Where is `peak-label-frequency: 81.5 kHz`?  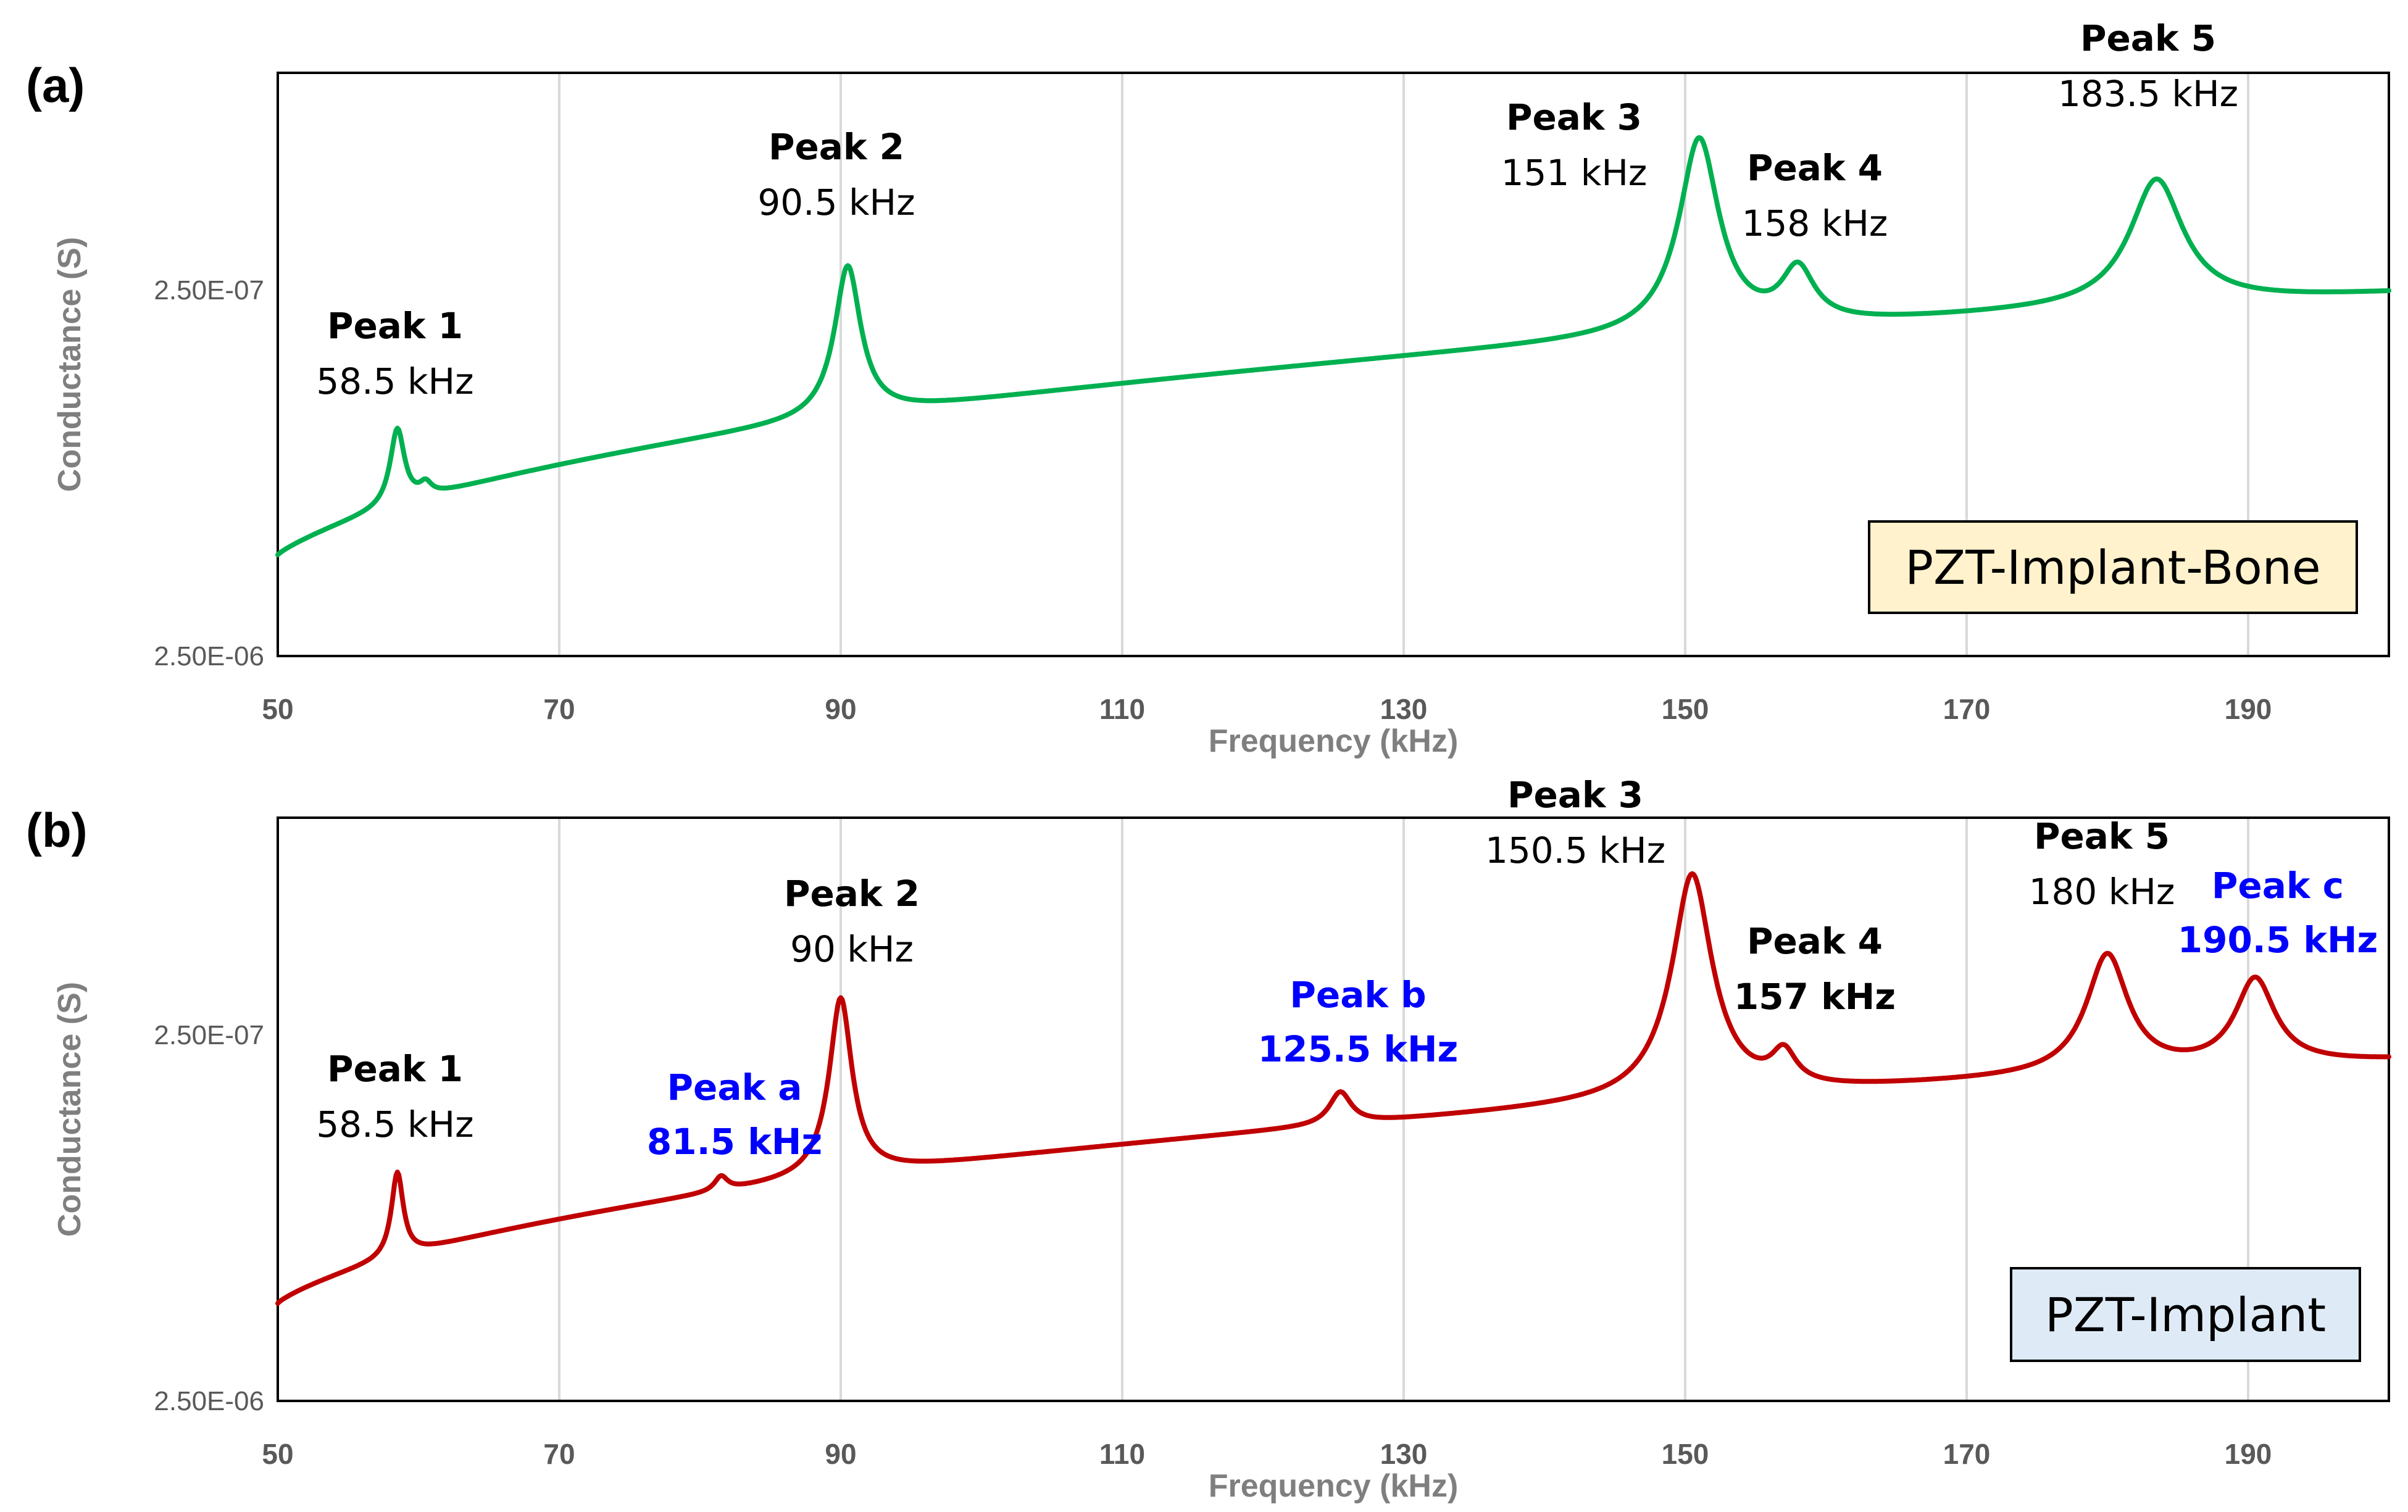
peak-label-frequency: 81.5 kHz is located at coordinates (734, 1142).